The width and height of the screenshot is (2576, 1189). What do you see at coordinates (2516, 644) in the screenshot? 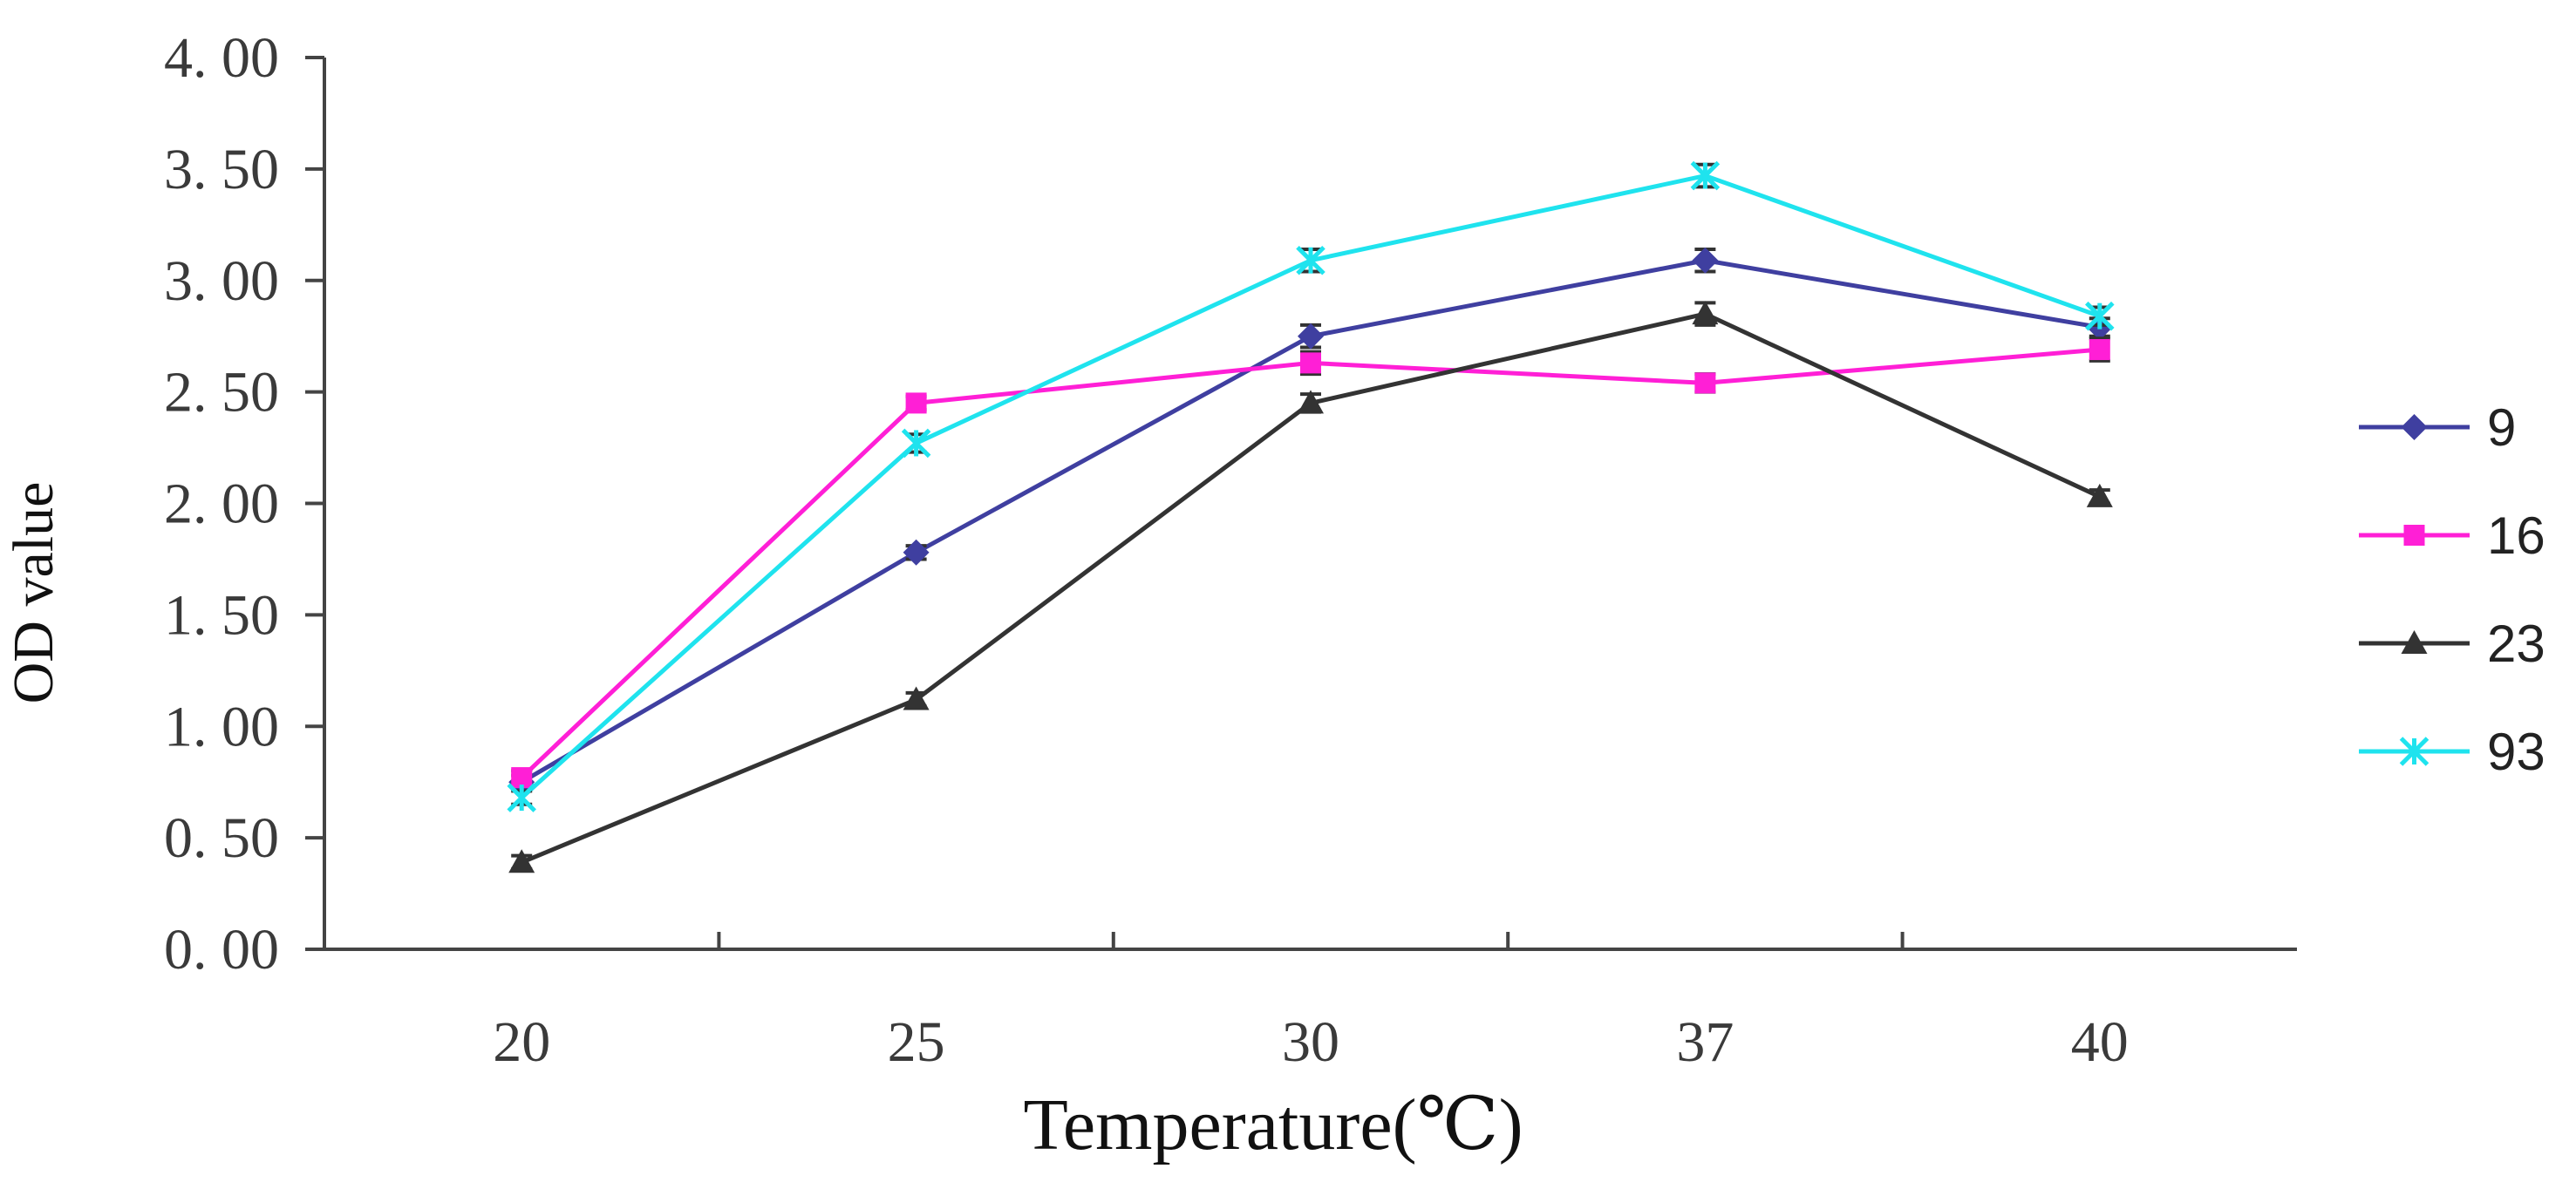
I see `legend-label: 23` at bounding box center [2516, 644].